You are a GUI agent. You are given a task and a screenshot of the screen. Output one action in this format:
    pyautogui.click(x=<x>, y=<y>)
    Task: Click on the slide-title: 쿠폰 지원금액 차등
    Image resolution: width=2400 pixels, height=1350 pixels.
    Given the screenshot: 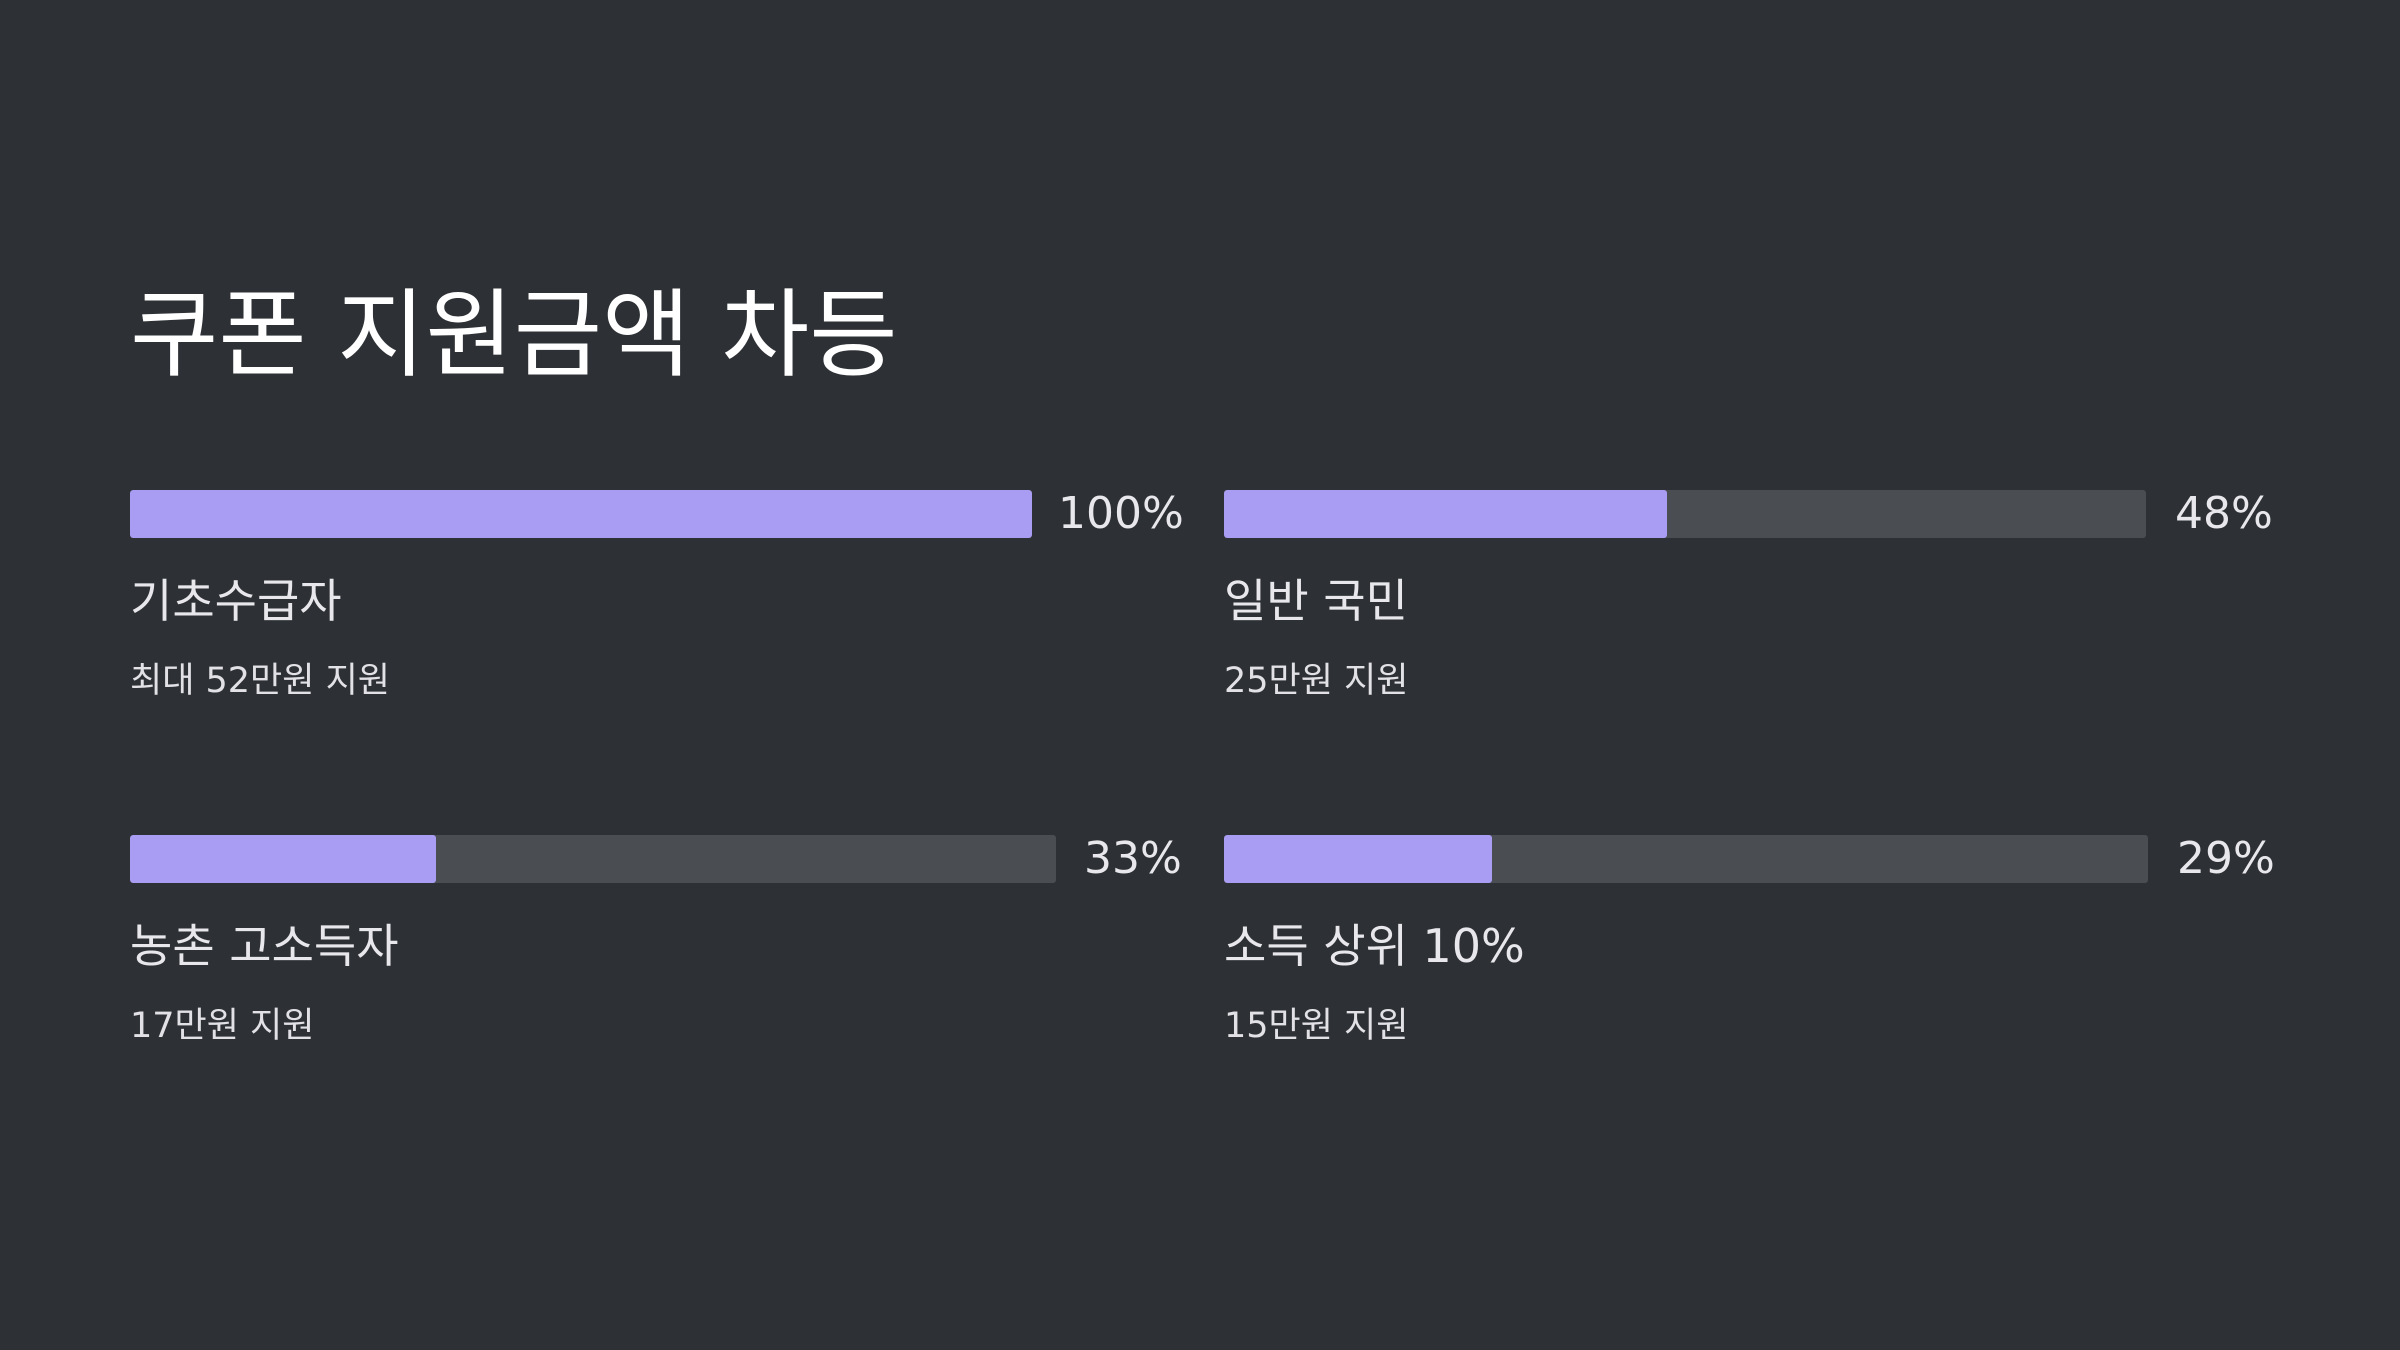 What is the action you would take?
    pyautogui.click(x=514, y=335)
    